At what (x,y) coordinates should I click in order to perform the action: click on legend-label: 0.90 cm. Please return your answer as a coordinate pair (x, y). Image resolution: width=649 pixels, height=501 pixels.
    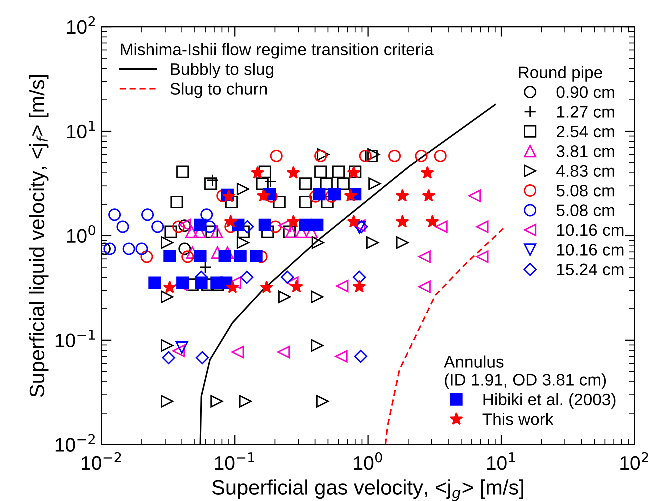
    Looking at the image, I should click on (585, 92).